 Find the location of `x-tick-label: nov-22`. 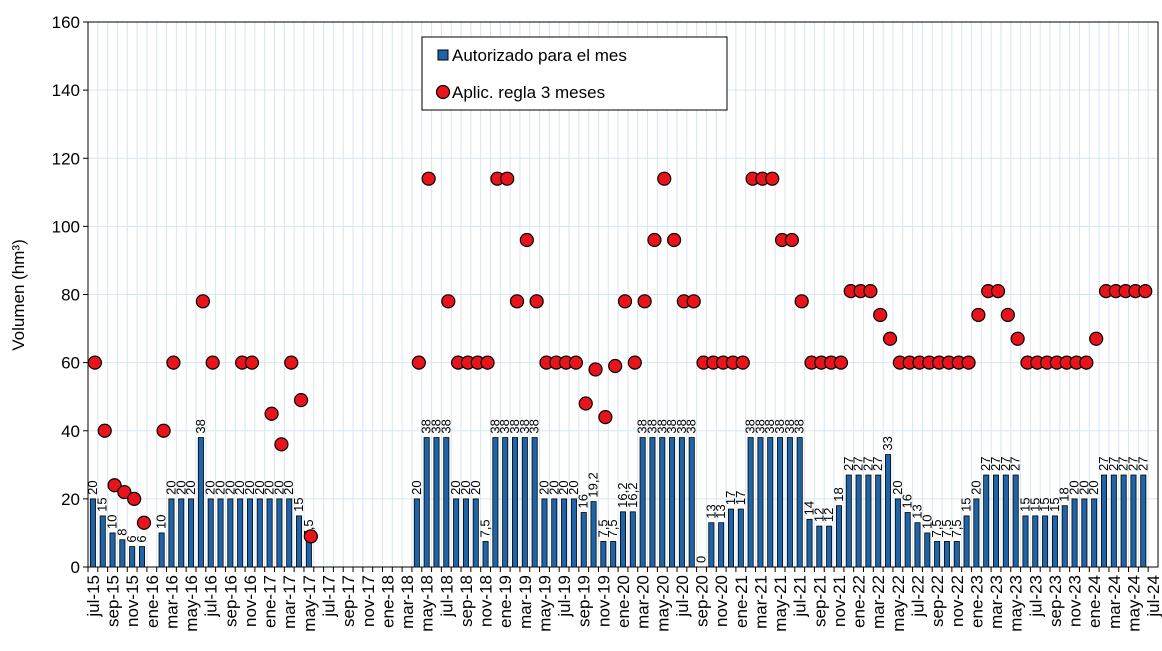

x-tick-label: nov-22 is located at coordinates (957, 601).